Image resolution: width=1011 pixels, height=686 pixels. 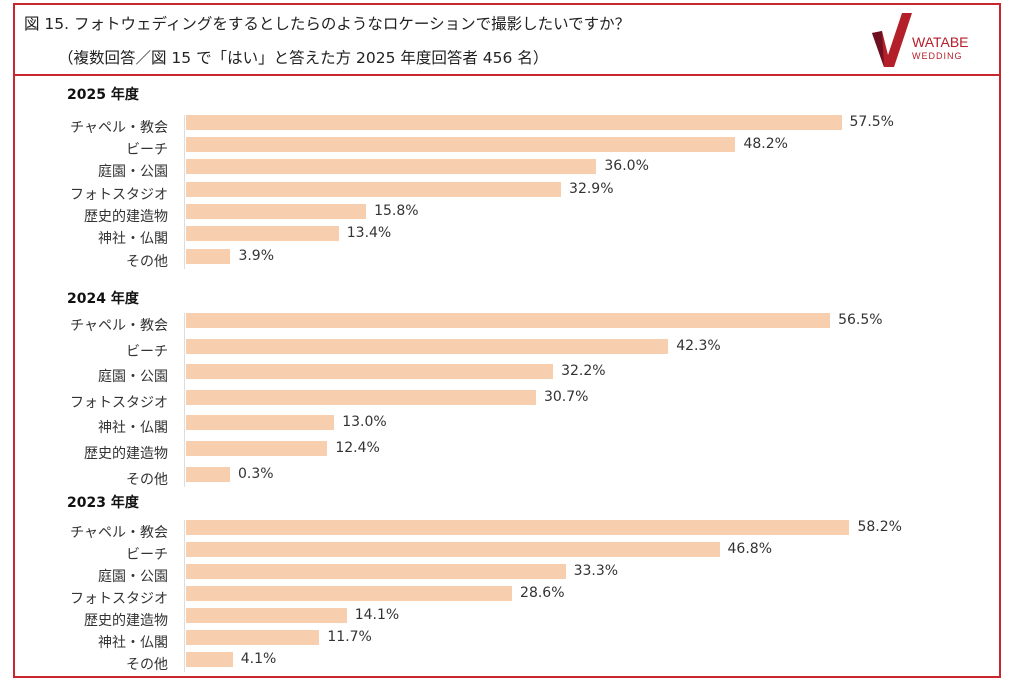 What do you see at coordinates (507, 39) in the screenshot?
I see `header` at bounding box center [507, 39].